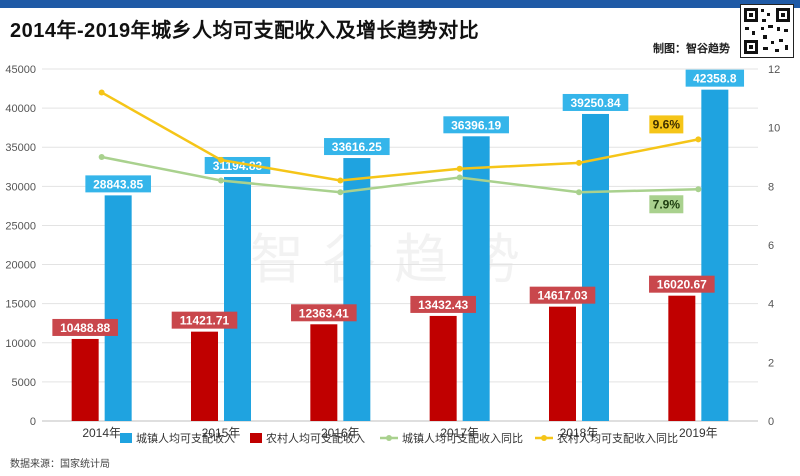 Image resolution: width=800 pixels, height=476 pixels. What do you see at coordinates (400, 136) in the screenshot?
I see `rural-growth-line` at bounding box center [400, 136].